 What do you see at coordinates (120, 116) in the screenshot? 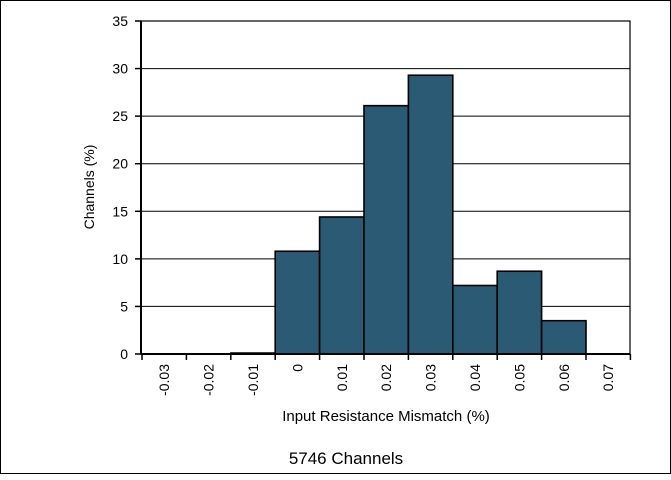
I see `y-tick-label-25: 25` at bounding box center [120, 116].